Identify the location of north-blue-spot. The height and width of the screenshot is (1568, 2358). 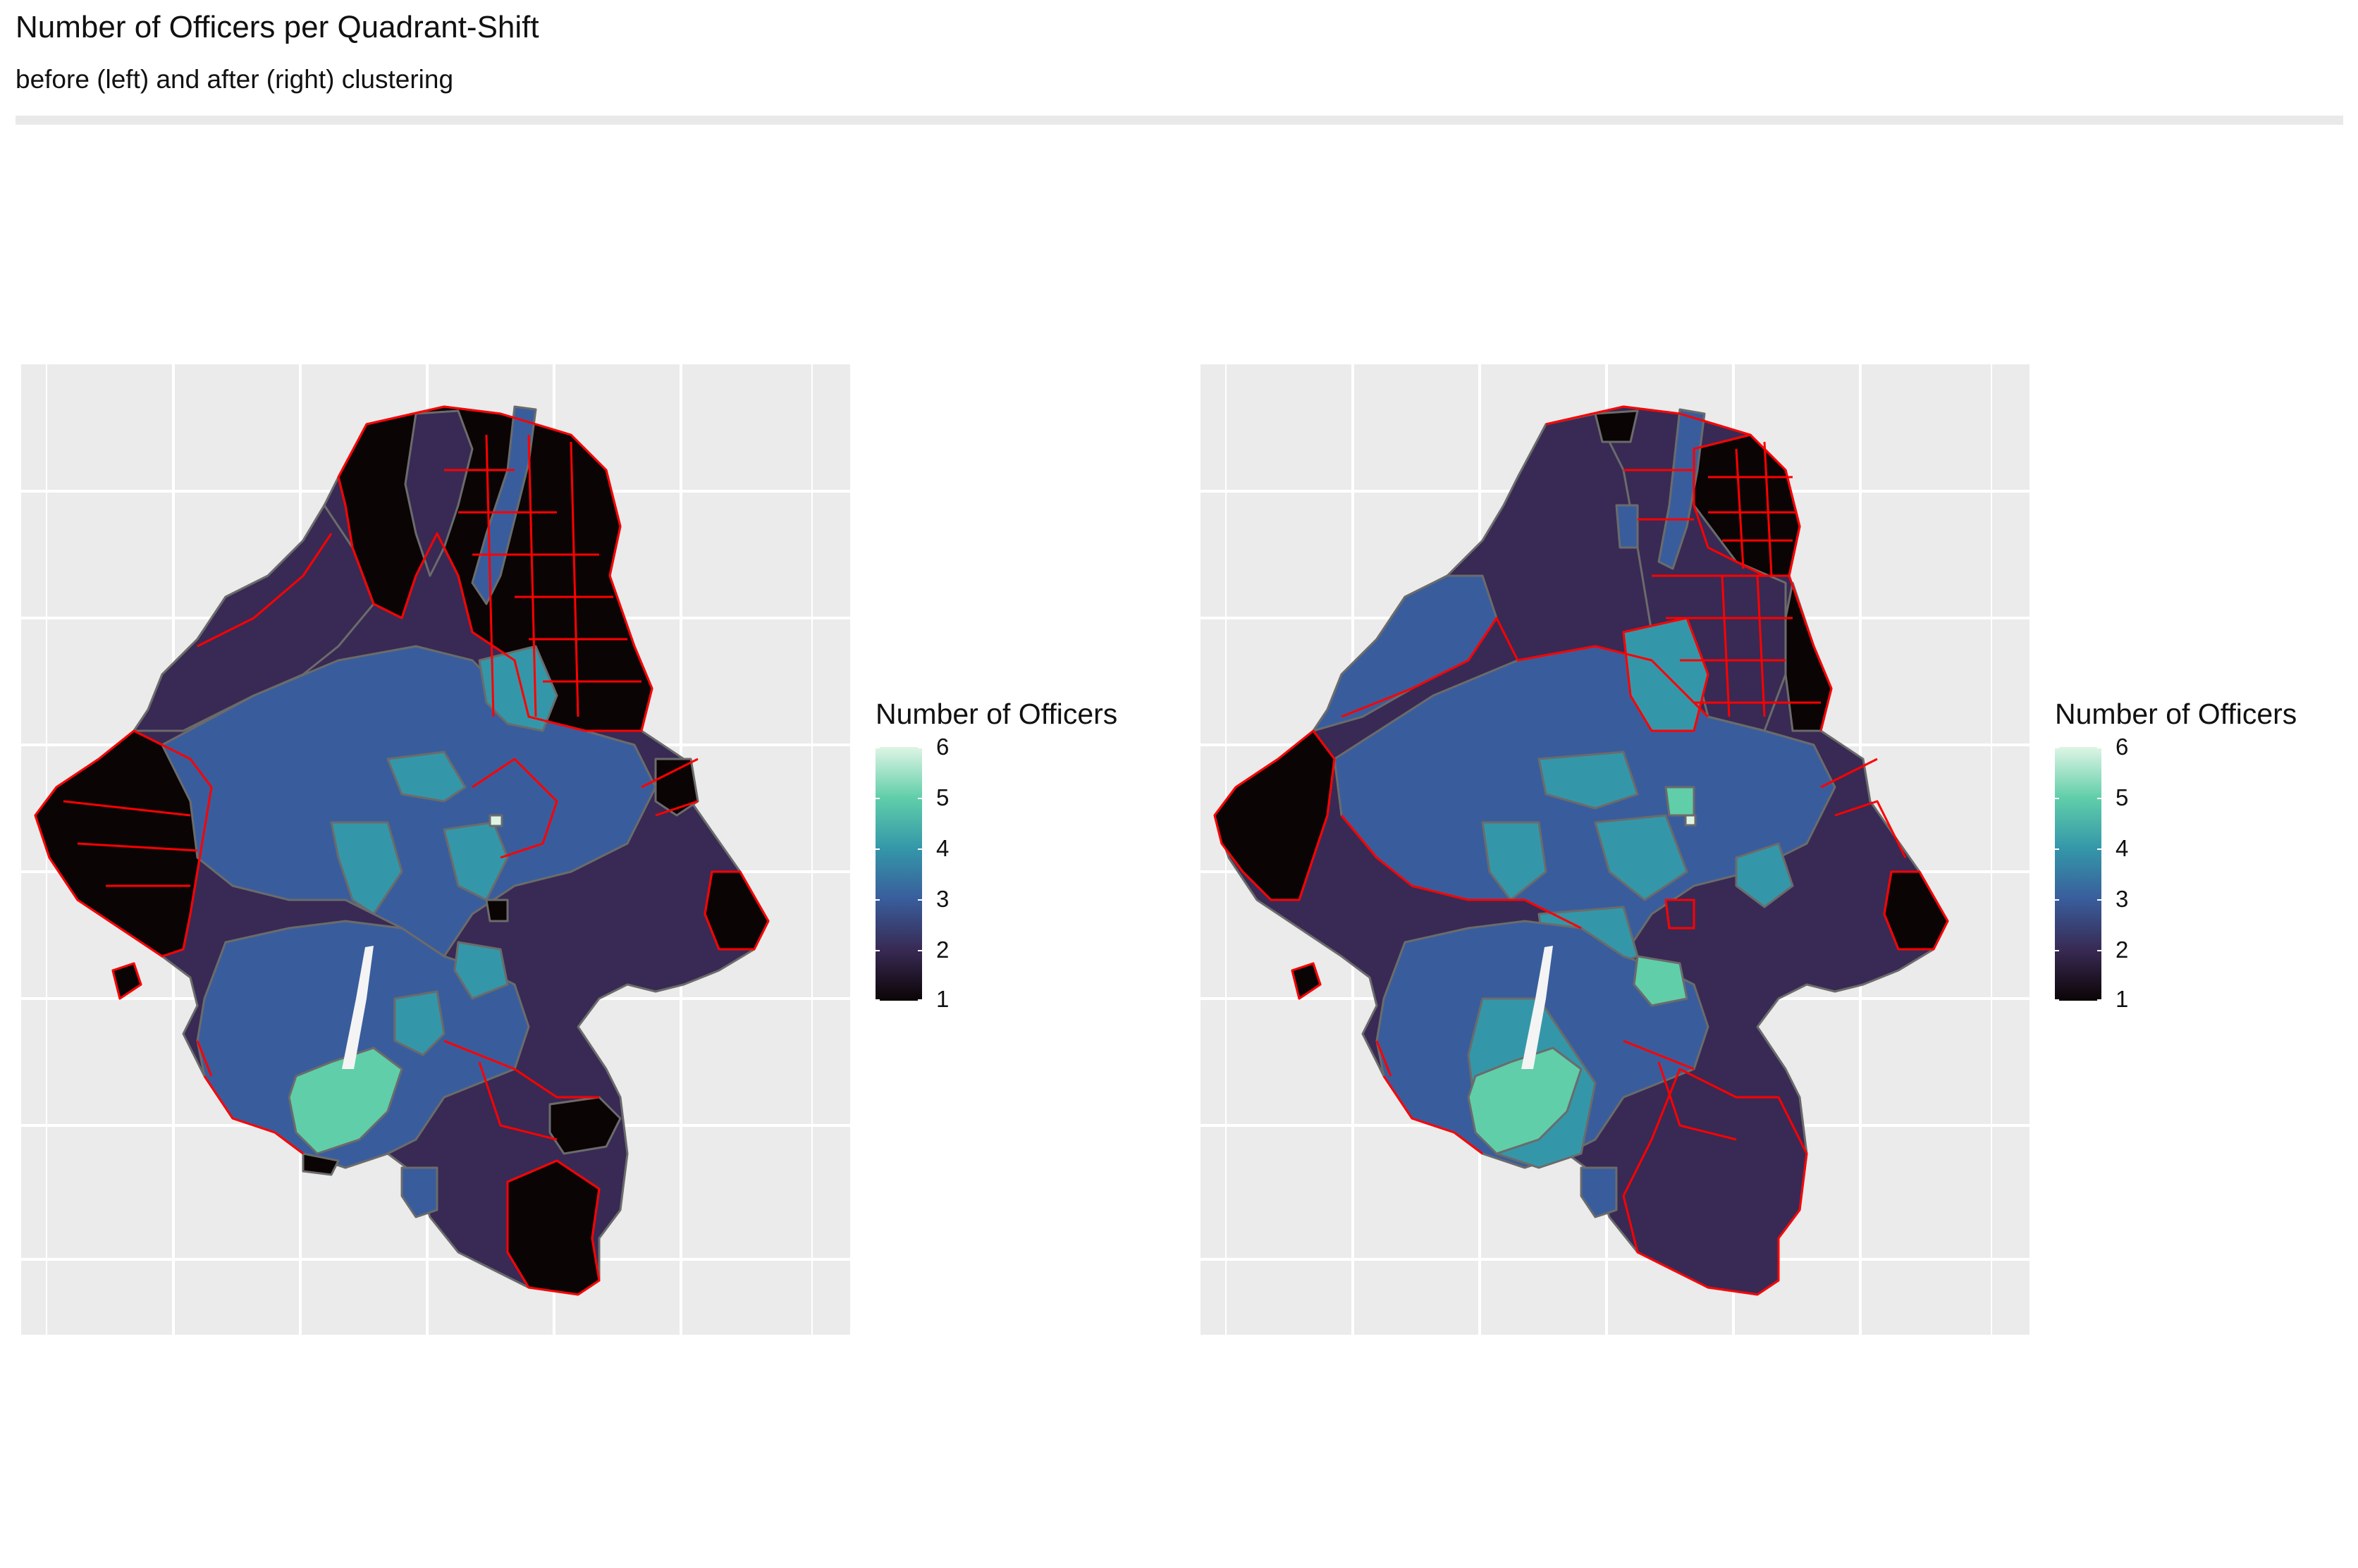
(1627, 526).